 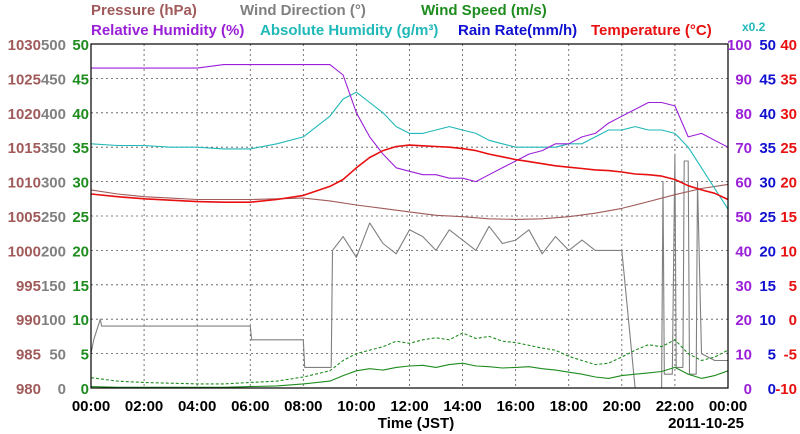 I want to click on series-wind-speed-gust-m-s, so click(x=409, y=358).